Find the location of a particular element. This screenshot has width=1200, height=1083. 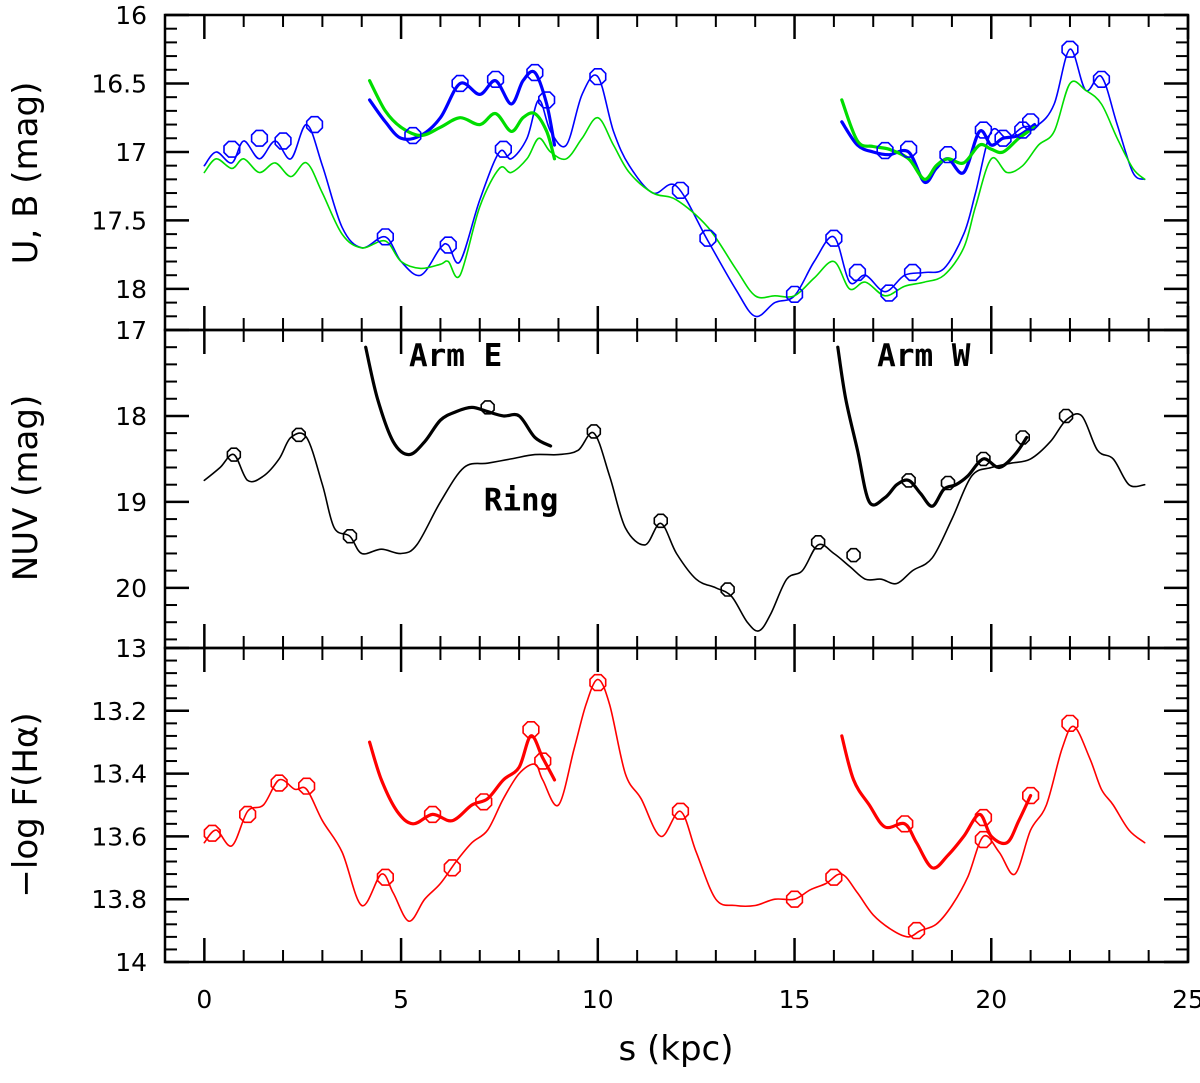

series-nuv-arm-w is located at coordinates (932, 426).